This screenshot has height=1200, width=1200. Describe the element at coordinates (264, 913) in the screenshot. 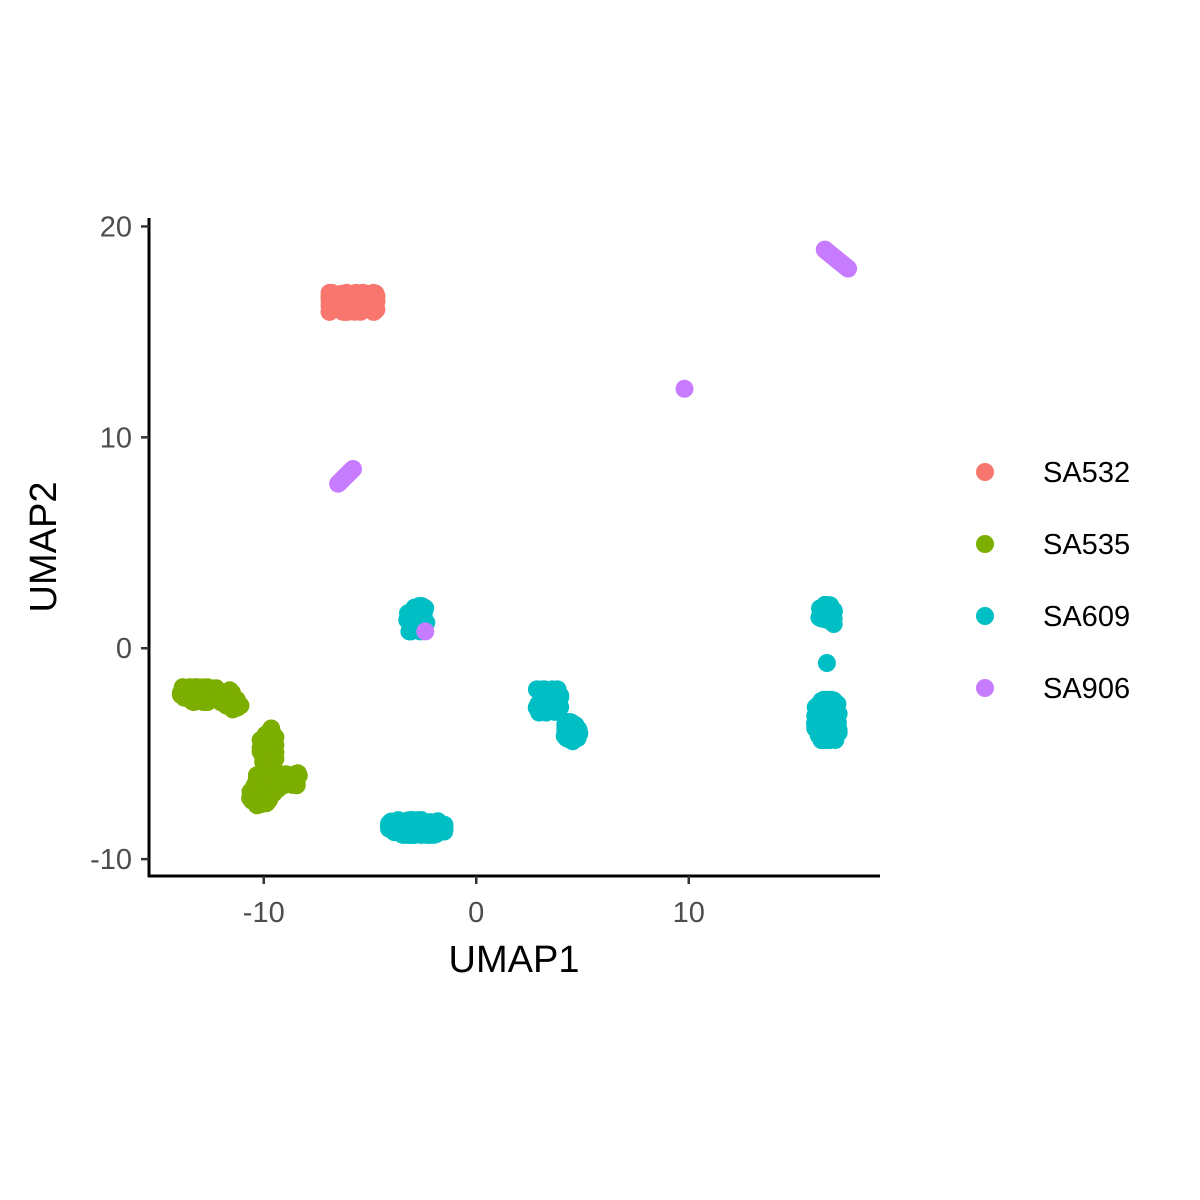

I see `x-tick-label: -10` at that location.